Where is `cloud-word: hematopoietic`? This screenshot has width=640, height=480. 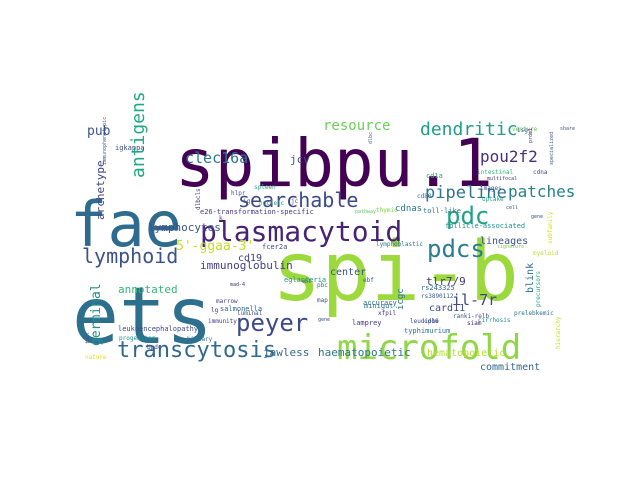 cloud-word: hematopoietic is located at coordinates (466, 353).